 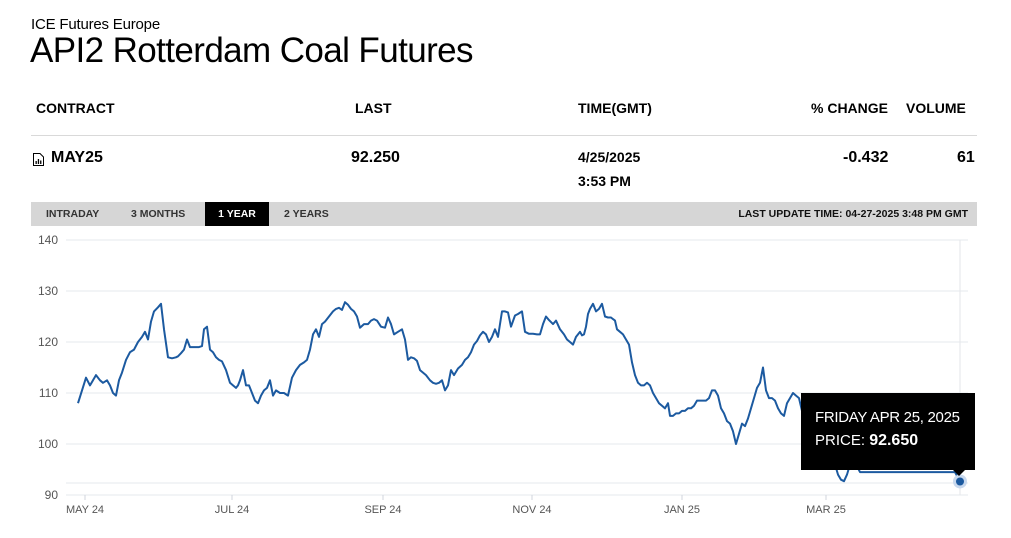 I want to click on trade-date: 4/25/2025, so click(x=609, y=157).